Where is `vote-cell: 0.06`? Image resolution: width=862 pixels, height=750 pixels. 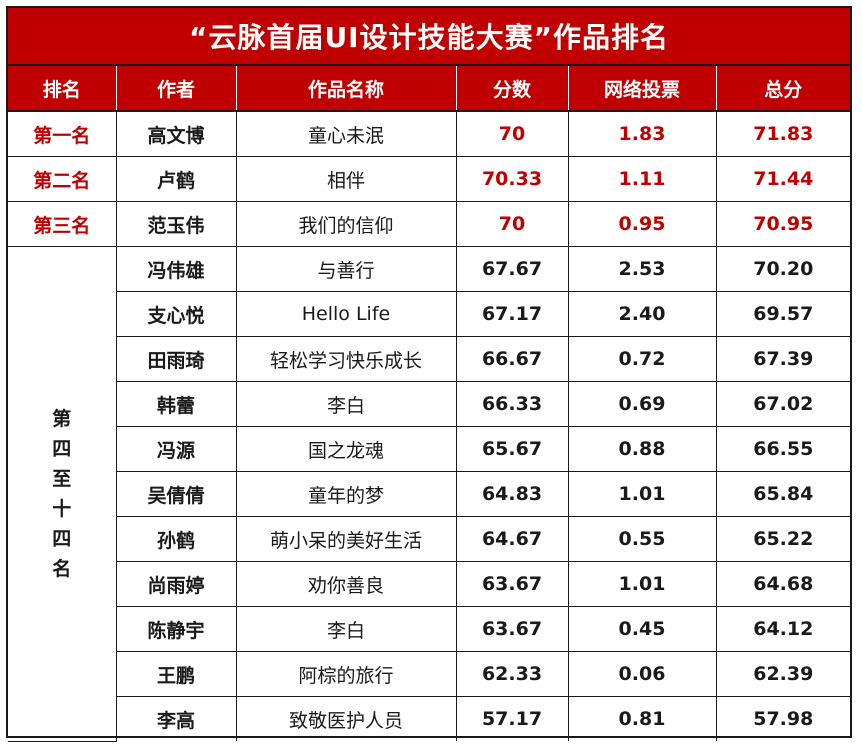 vote-cell: 0.06 is located at coordinates (642, 674).